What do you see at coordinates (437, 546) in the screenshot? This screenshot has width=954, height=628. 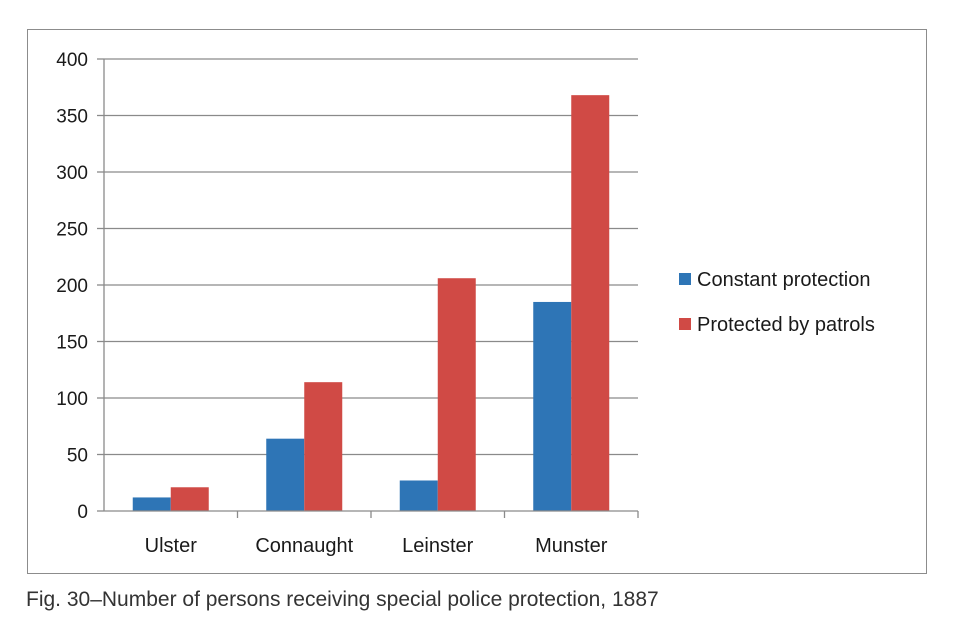 I see `x-category-label: Leinster` at bounding box center [437, 546].